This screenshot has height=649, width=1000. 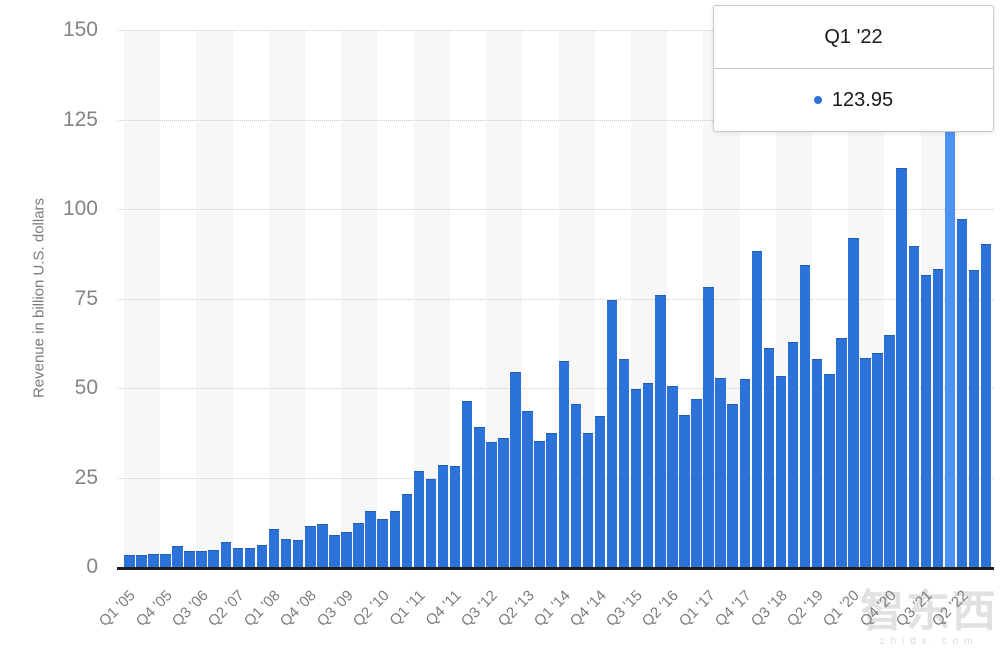 I want to click on x-axis-line, so click(x=555, y=568).